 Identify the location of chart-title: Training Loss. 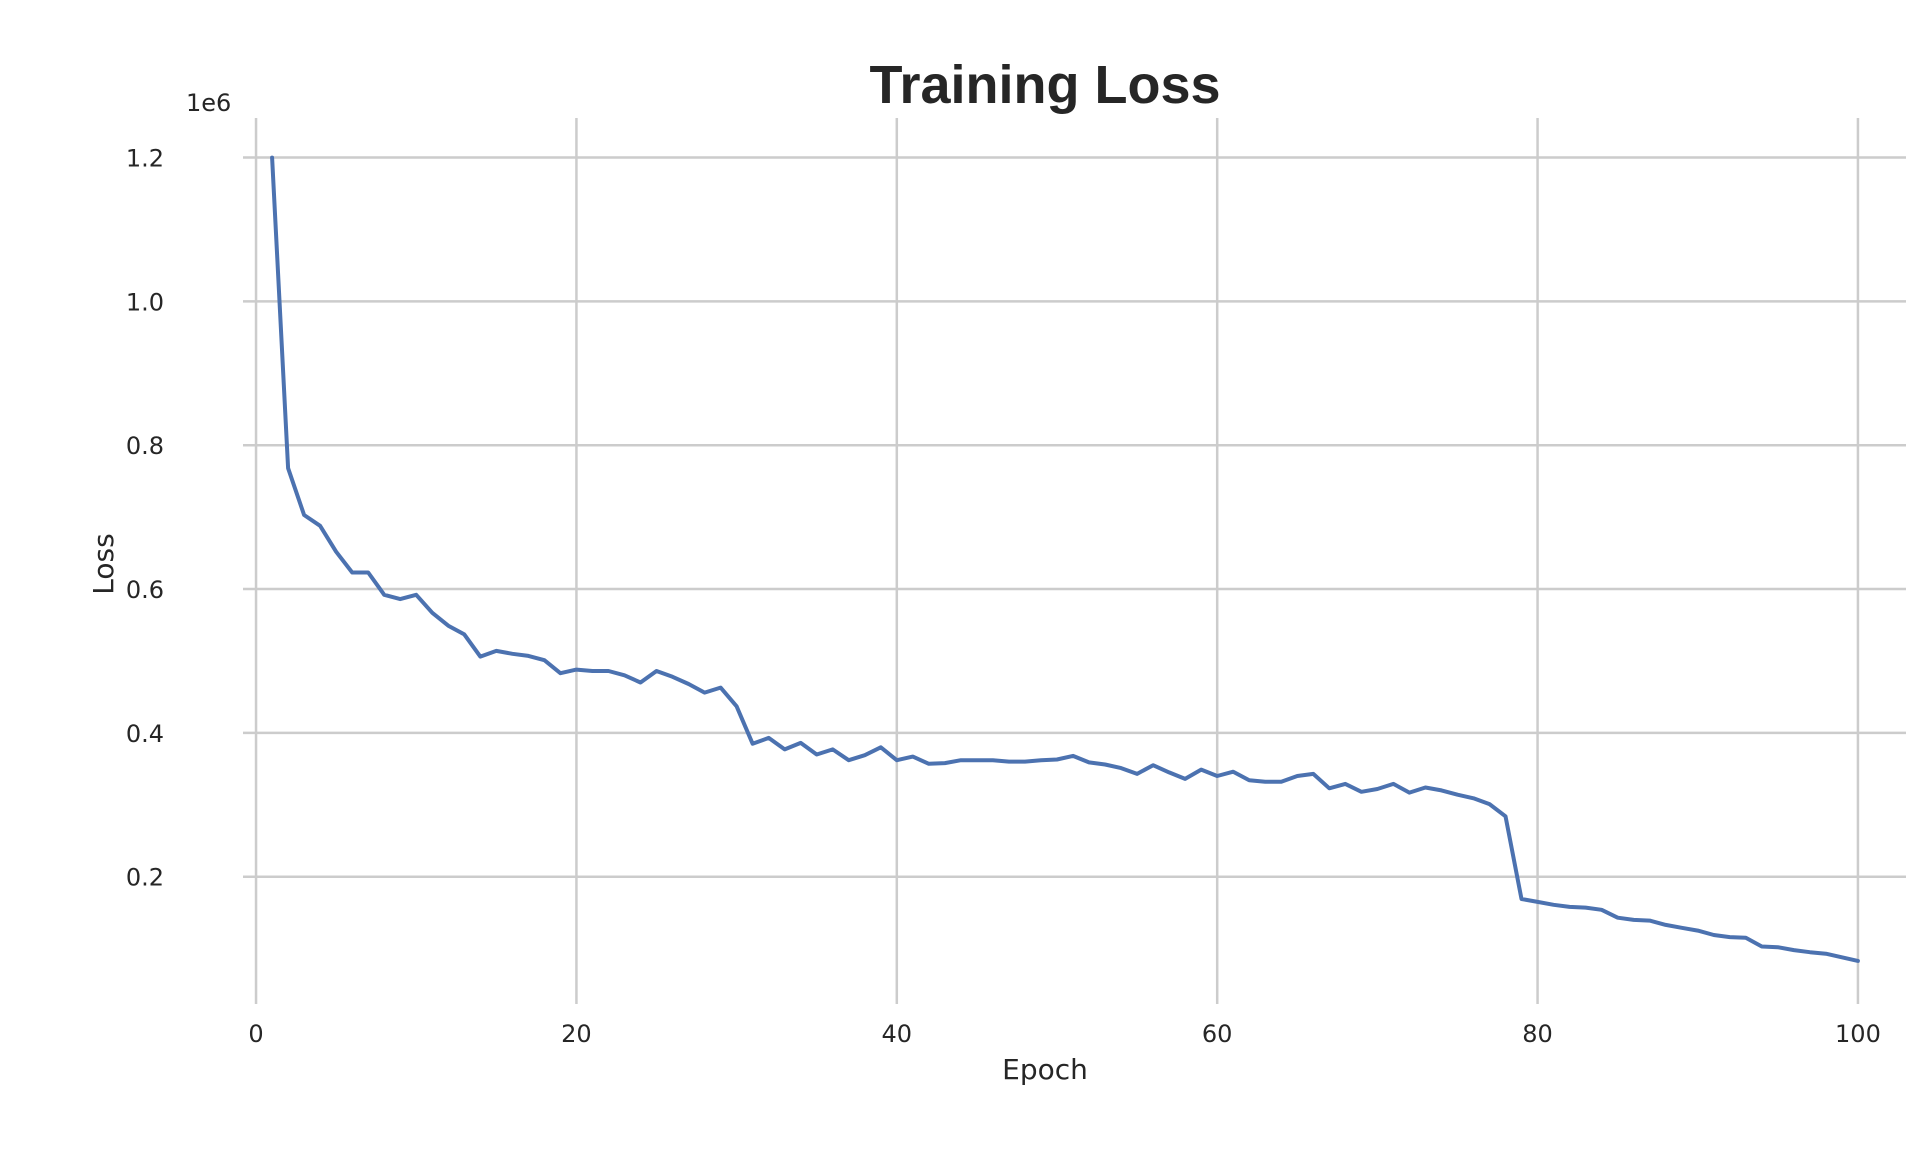
(1044, 85).